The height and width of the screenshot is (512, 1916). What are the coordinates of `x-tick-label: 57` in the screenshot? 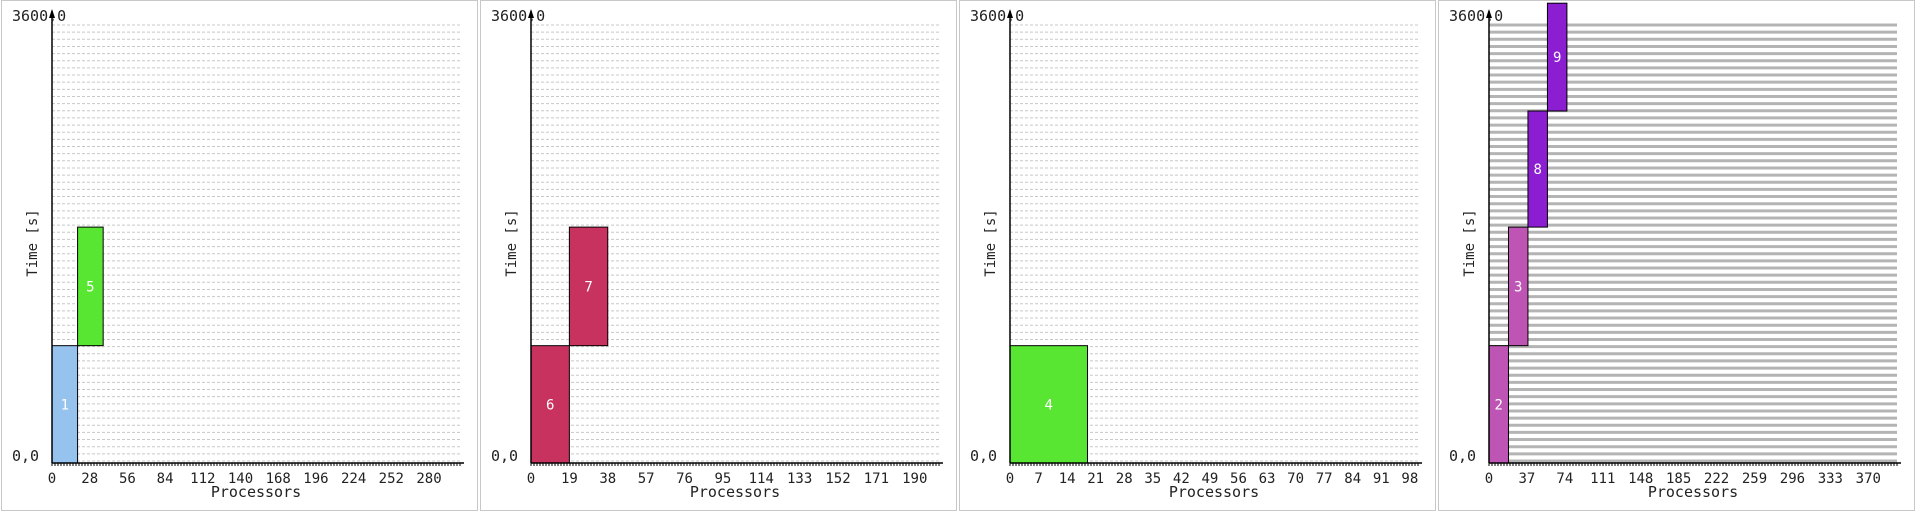 It's located at (646, 479).